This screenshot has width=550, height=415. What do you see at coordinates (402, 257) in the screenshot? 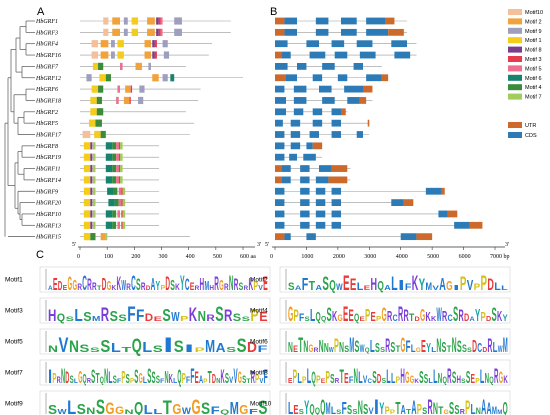
I see `axis-b-tick-label: 4000` at bounding box center [402, 257].